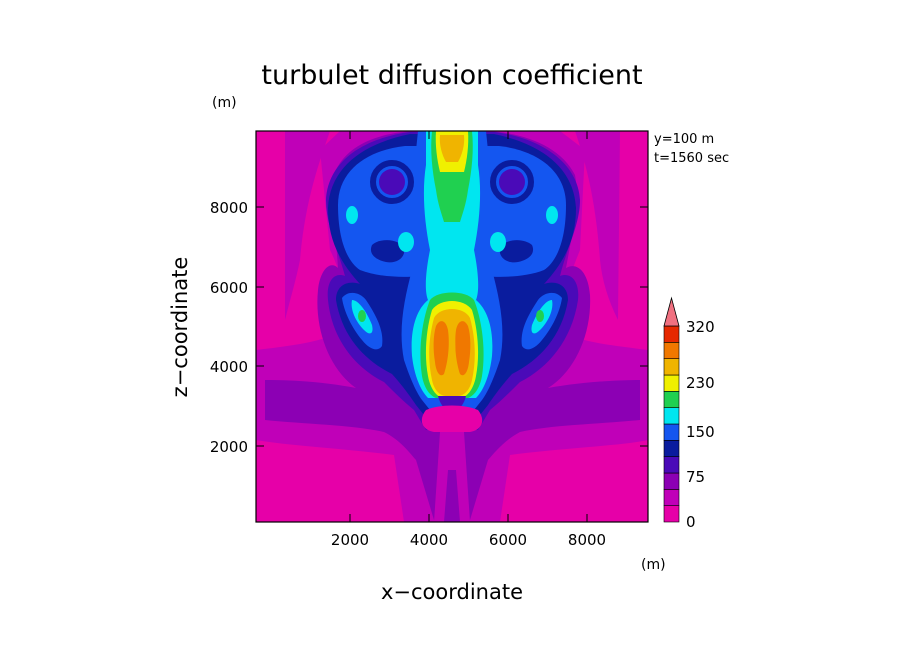 The width and height of the screenshot is (904, 658). Describe the element at coordinates (653, 565) in the screenshot. I see `x-unit-label: (m)` at that location.